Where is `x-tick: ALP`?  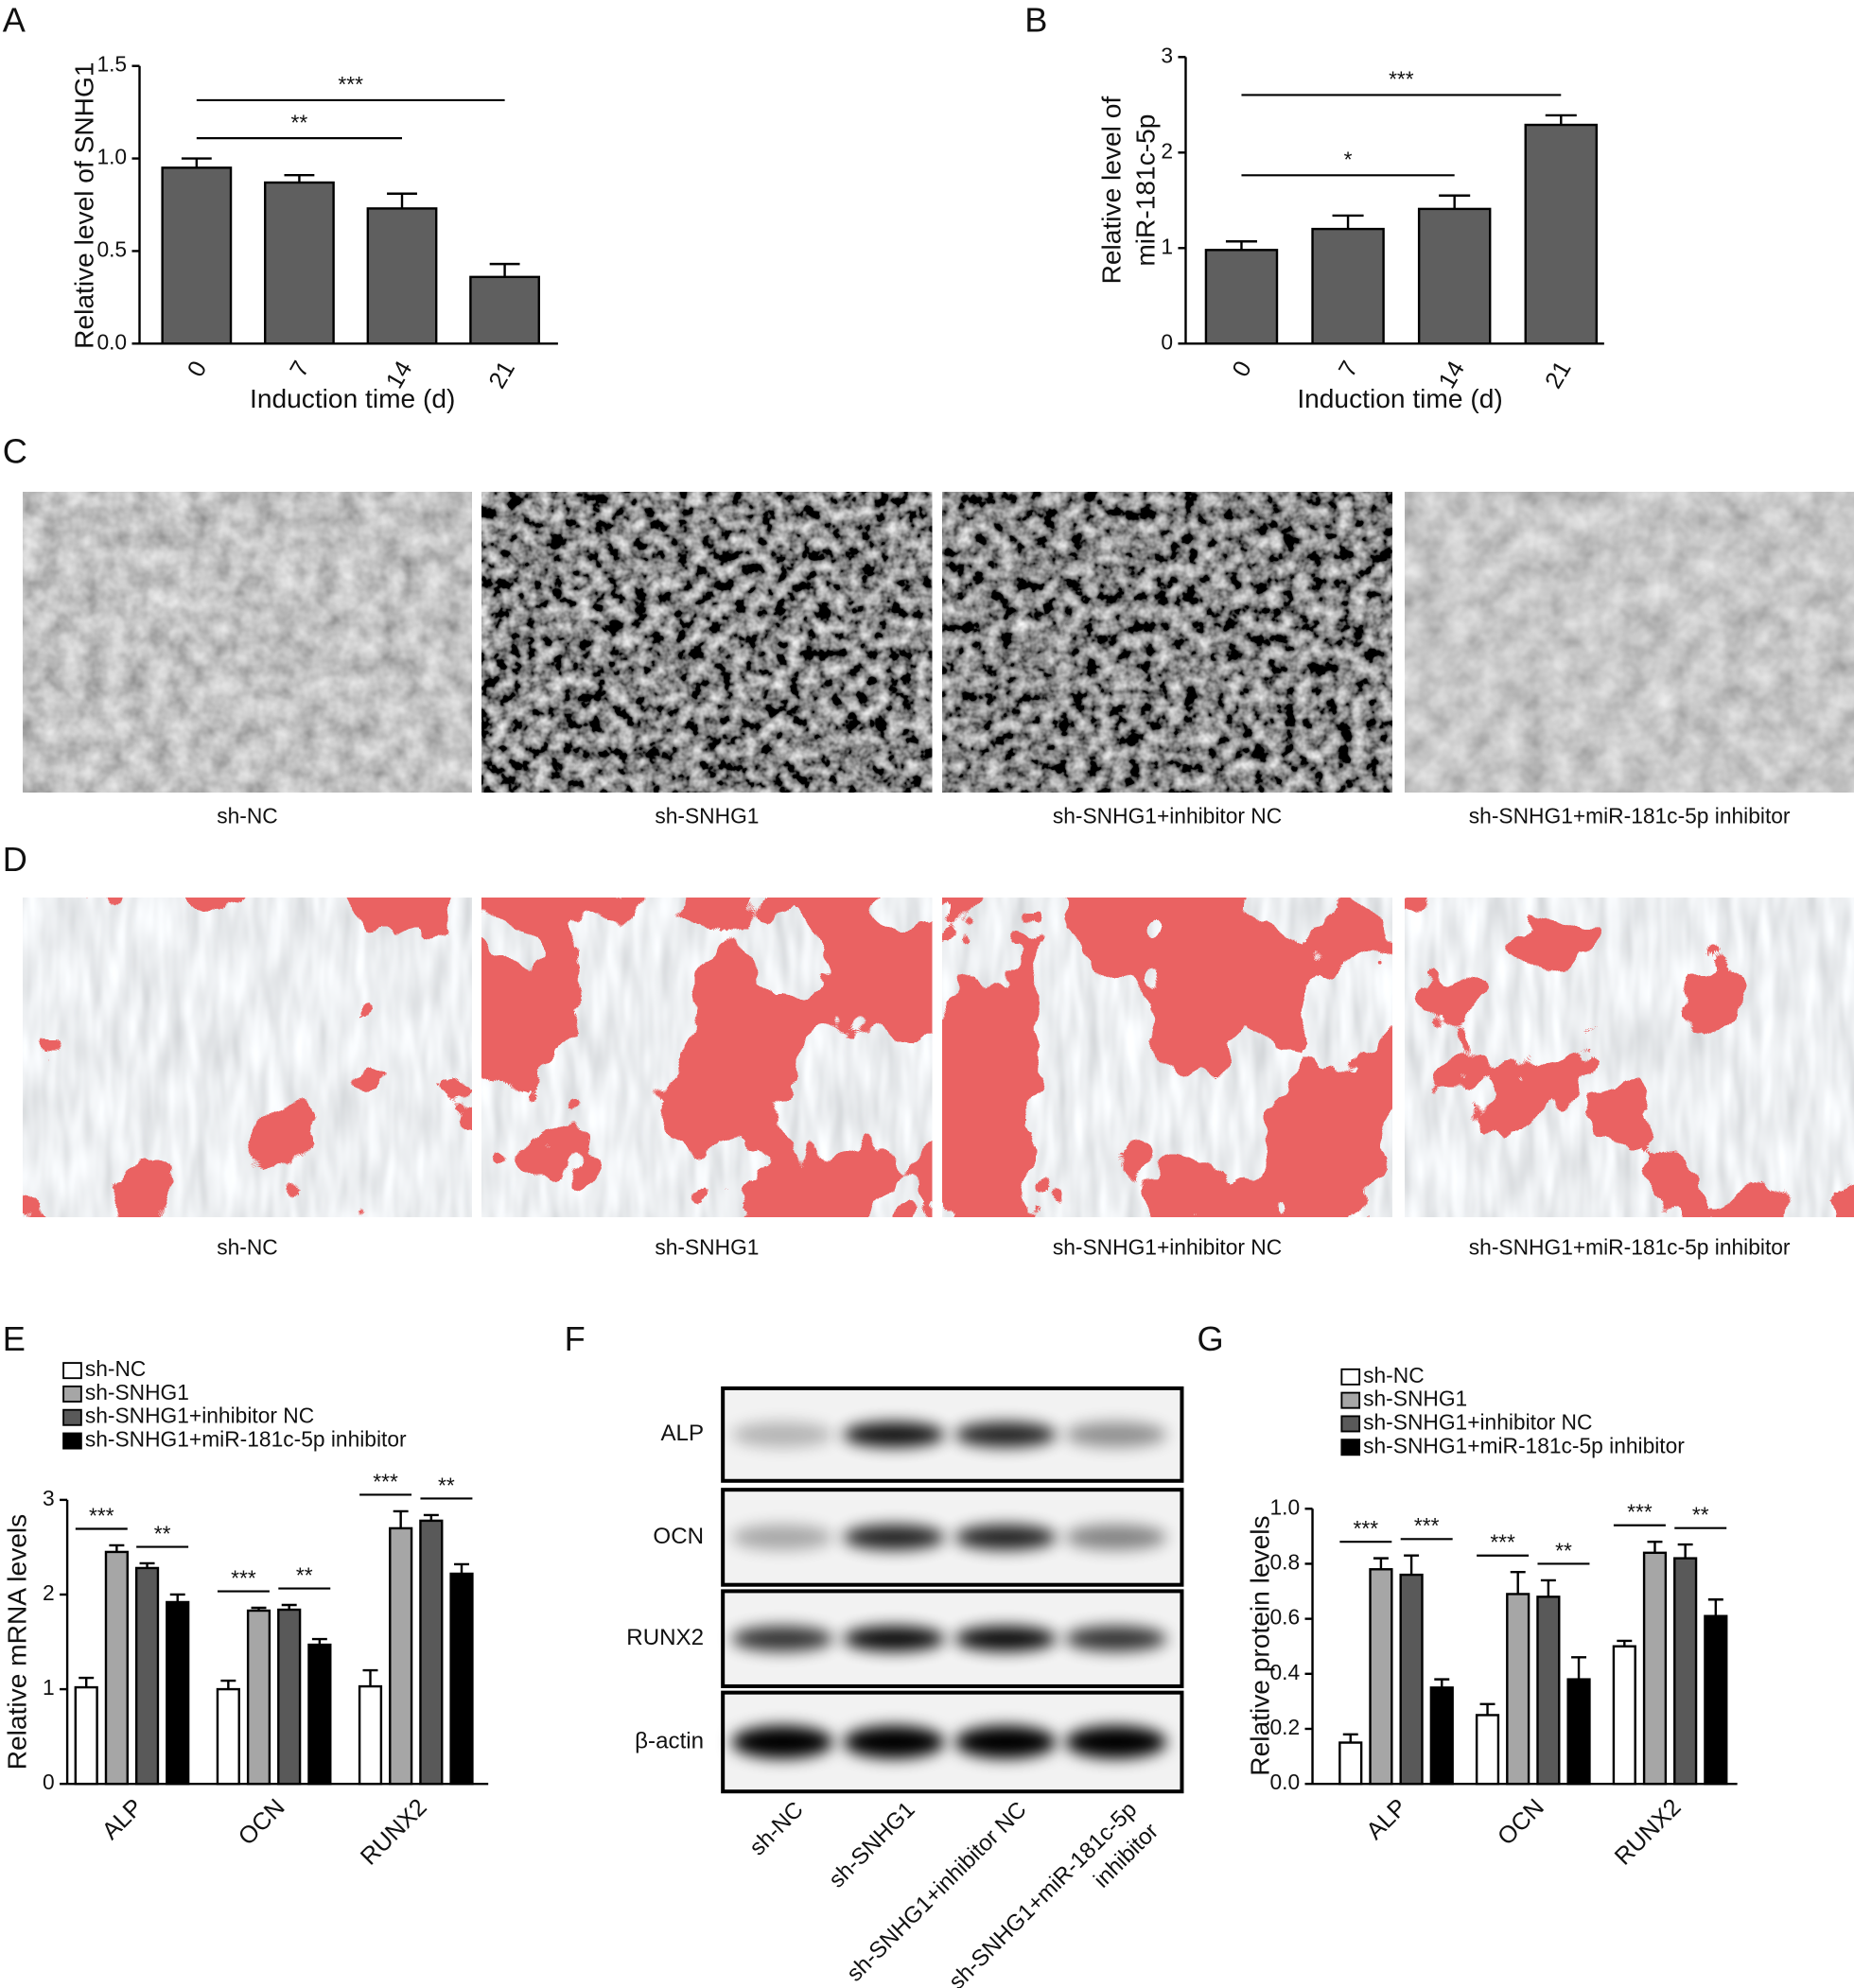
x-tick: ALP is located at coordinates (1386, 1819).